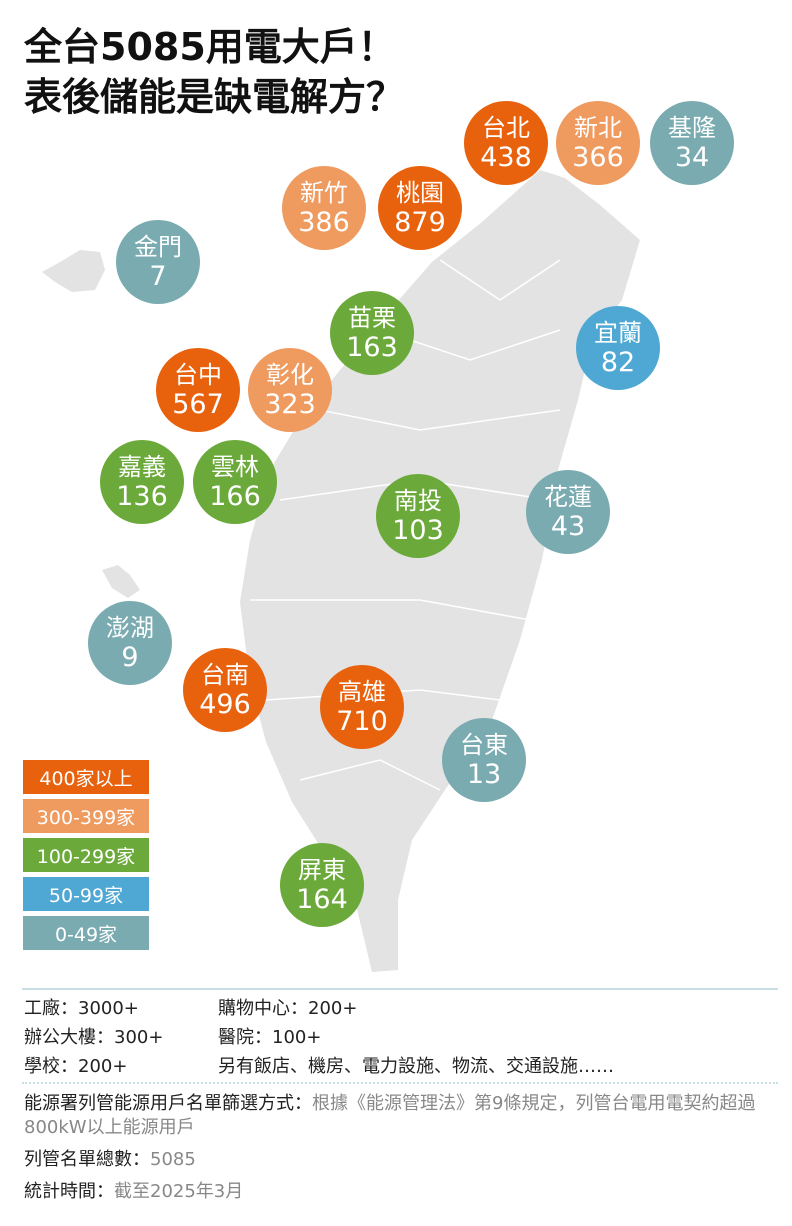  Describe the element at coordinates (270, 1037) in the screenshot. I see `category-item: 醫院：100+` at that location.